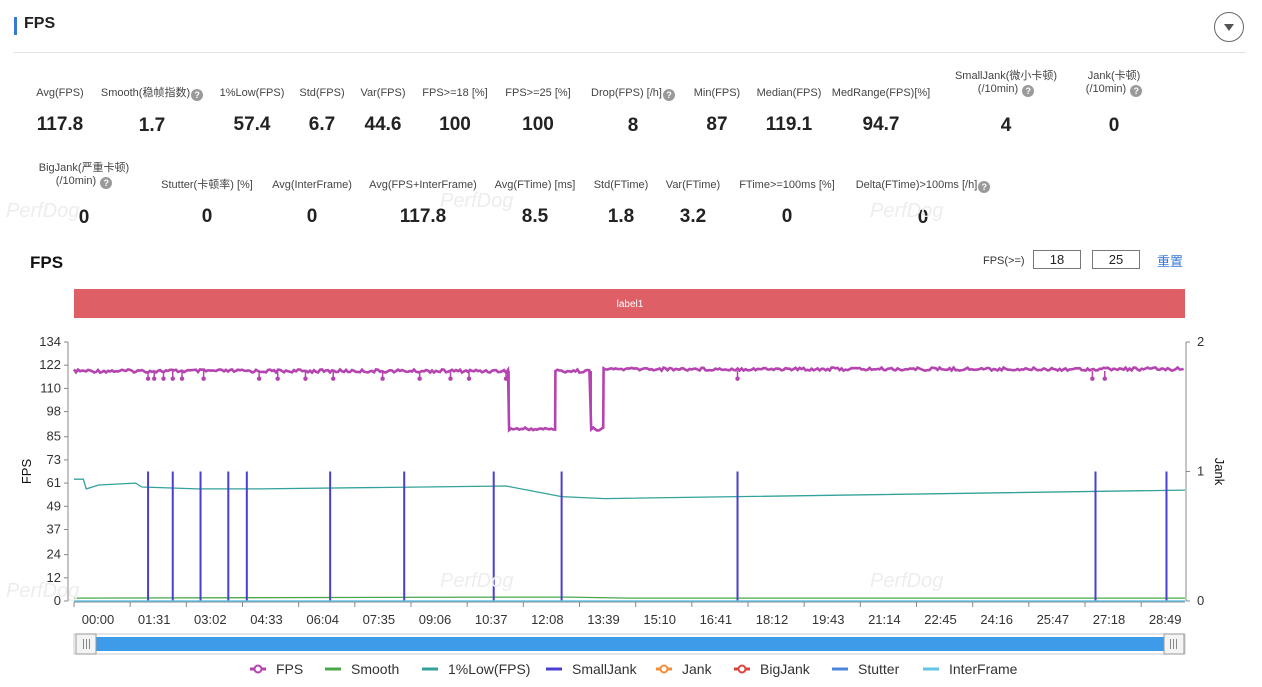 This screenshot has height=687, width=1262. What do you see at coordinates (375, 669) in the screenshot?
I see `legend-label: Smooth` at bounding box center [375, 669].